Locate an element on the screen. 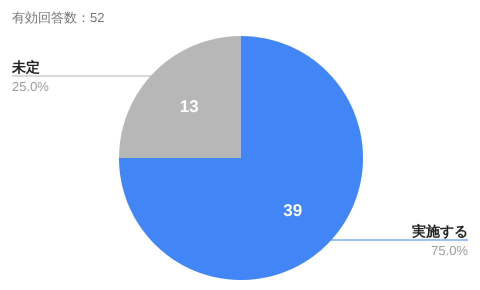  data-label: 39 is located at coordinates (292, 210).